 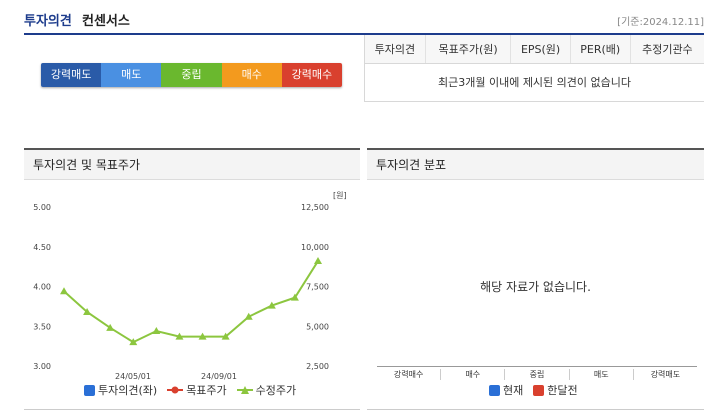 I want to click on legend-label: 한달전, so click(x=562, y=390).